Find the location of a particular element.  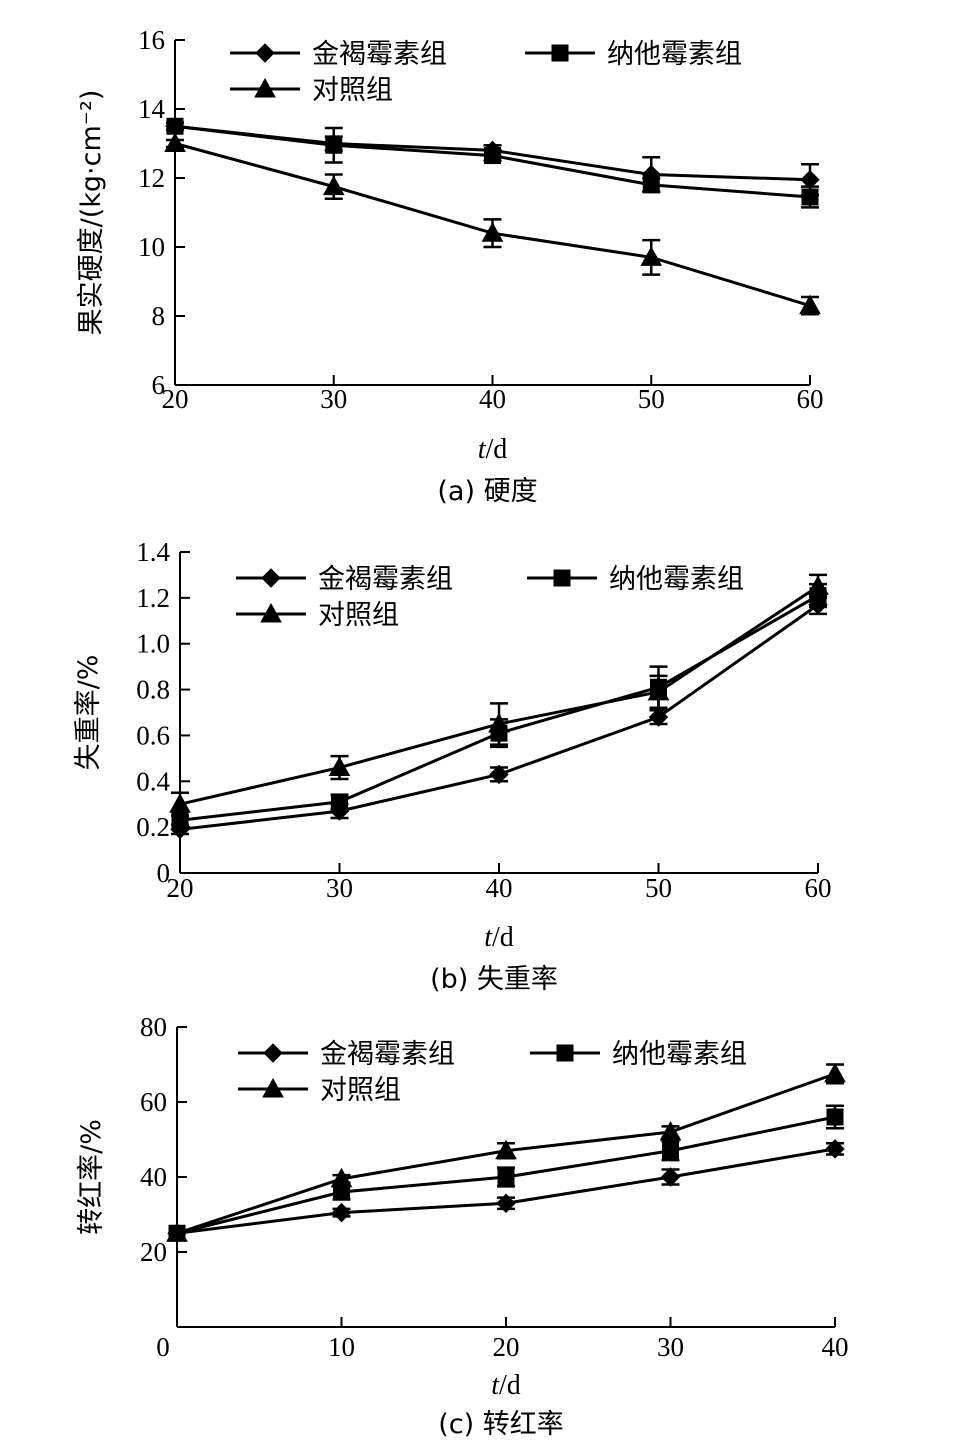

y-tick-label: 6 is located at coordinates (159, 385).